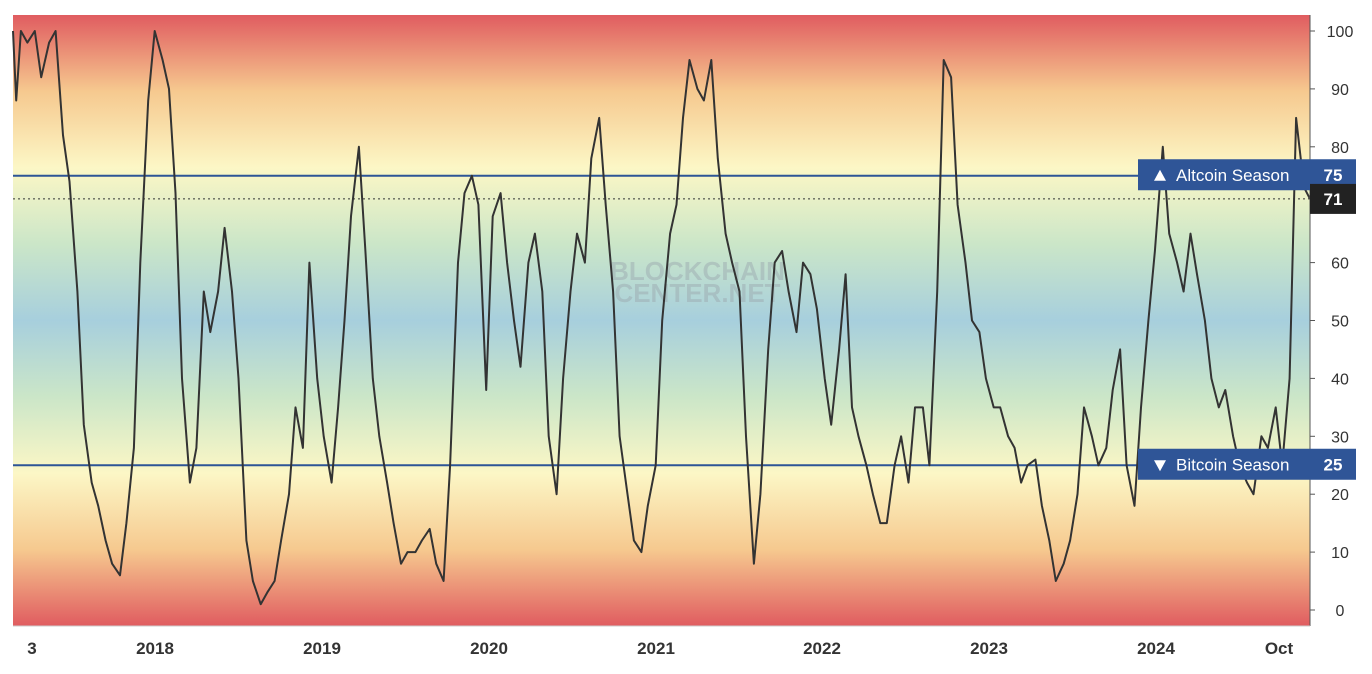  I want to click on x-tick-label: 2024, so click(1156, 648).